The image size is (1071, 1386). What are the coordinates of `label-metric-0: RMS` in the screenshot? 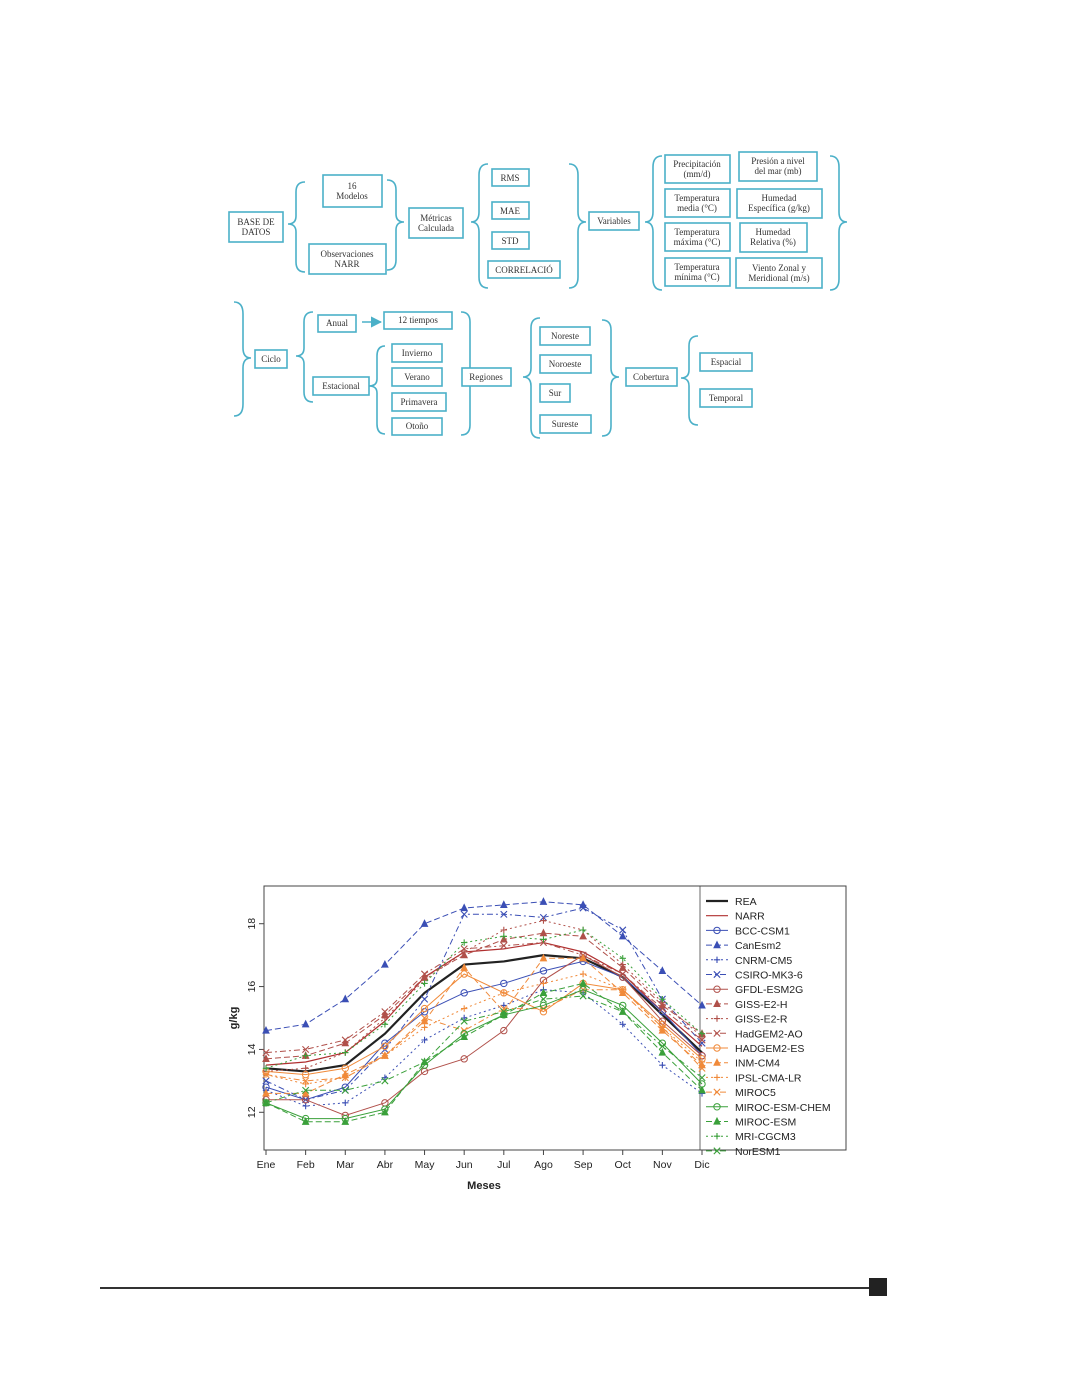 It's located at (509, 178).